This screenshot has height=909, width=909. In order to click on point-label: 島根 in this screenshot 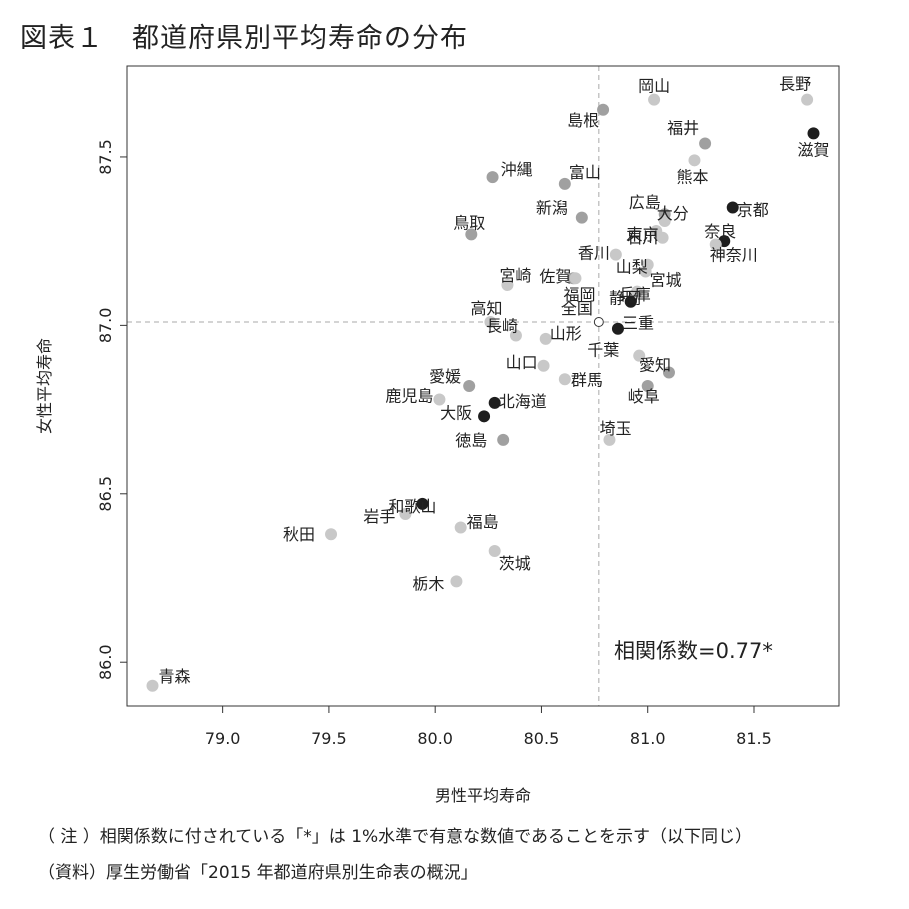, I will do `click(583, 120)`.